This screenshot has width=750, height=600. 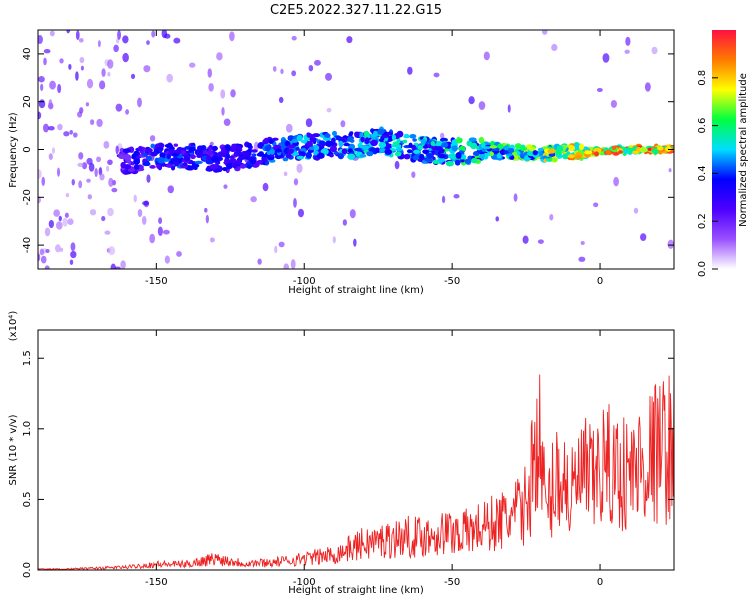 What do you see at coordinates (702, 173) in the screenshot?
I see `colorbar-tick-label: 0.4` at bounding box center [702, 173].